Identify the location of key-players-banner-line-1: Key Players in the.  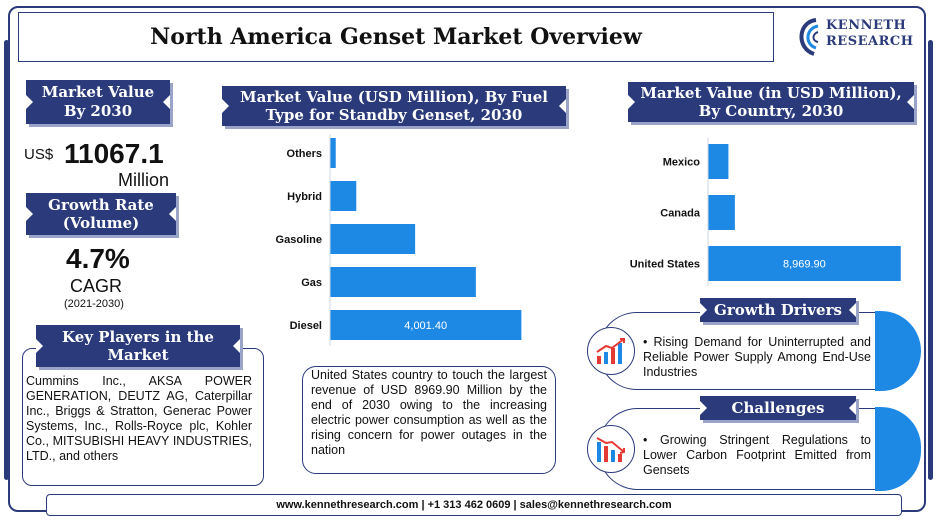
(138, 337).